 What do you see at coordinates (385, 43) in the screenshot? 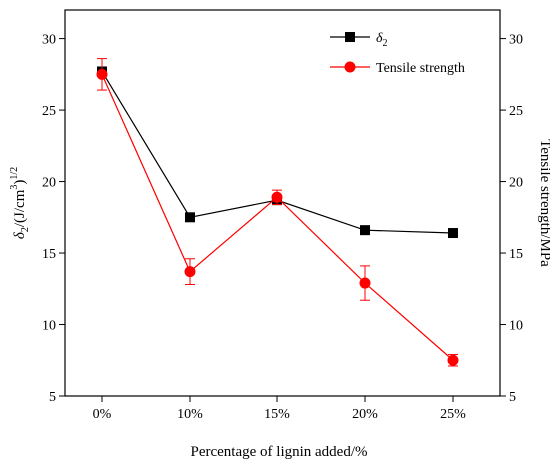
I see `legend-delta-sub: 2` at bounding box center [385, 43].